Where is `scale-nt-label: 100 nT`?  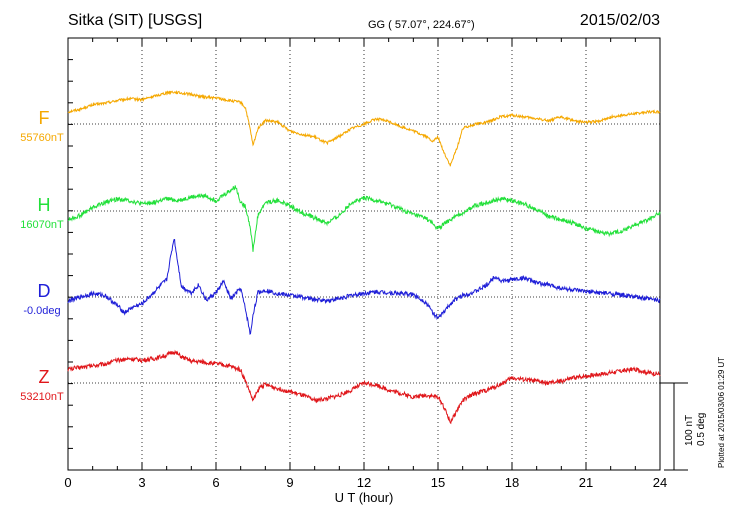 scale-nt-label: 100 nT is located at coordinates (689, 430).